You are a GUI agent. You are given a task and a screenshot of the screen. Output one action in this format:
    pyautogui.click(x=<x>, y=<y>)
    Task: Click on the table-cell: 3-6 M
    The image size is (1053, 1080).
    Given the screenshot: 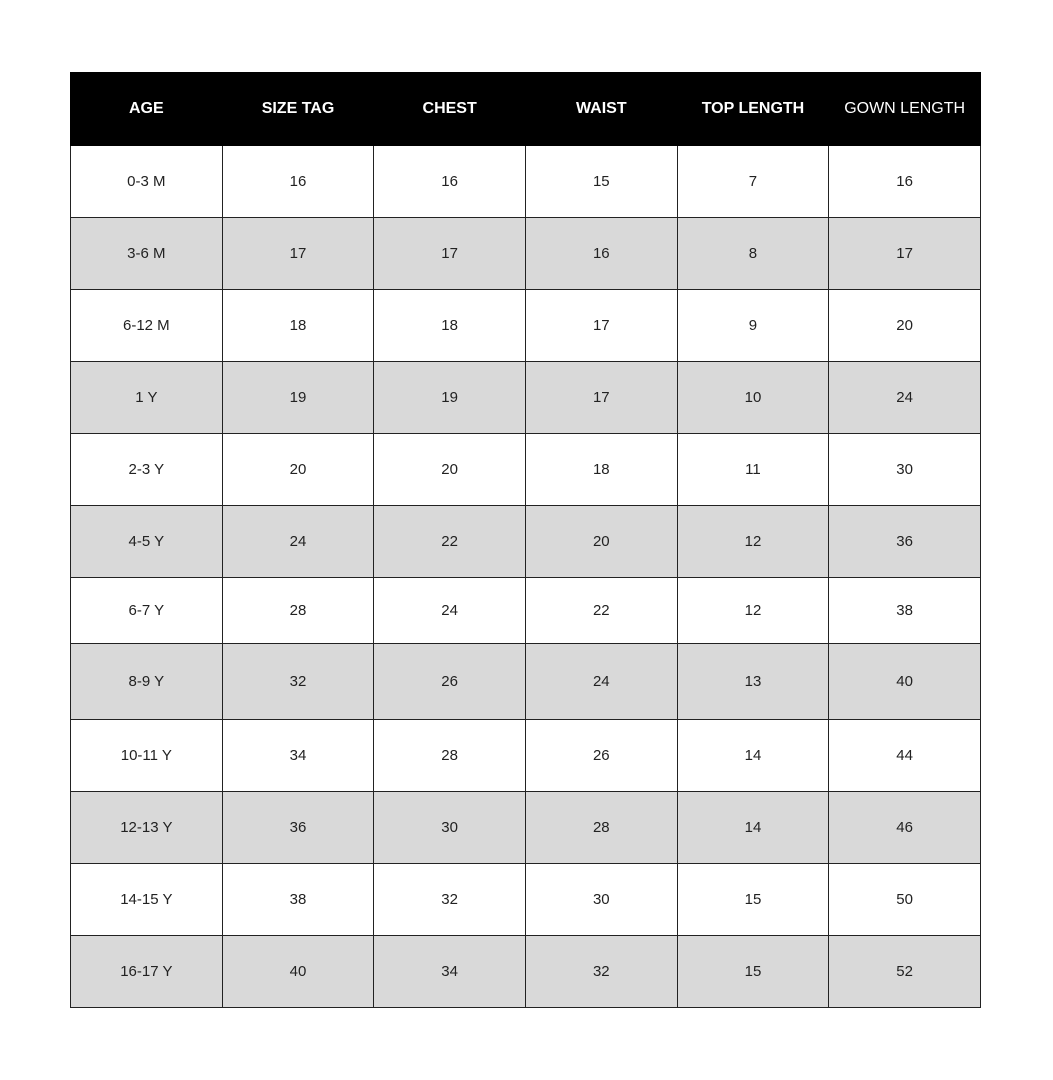 What is the action you would take?
    pyautogui.click(x=146, y=253)
    